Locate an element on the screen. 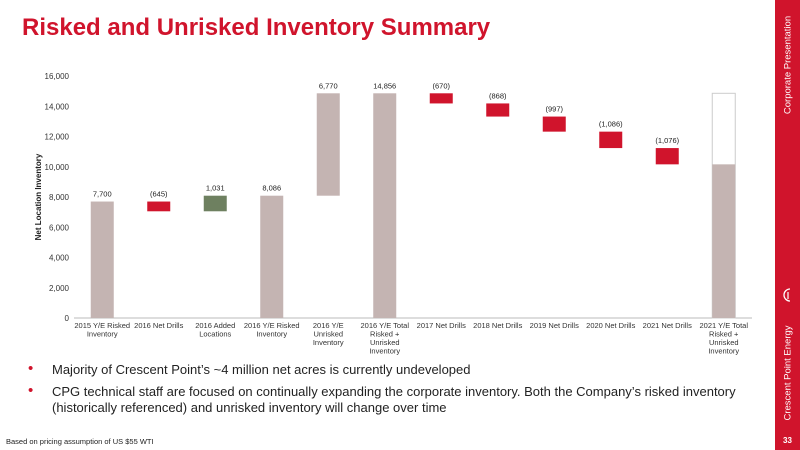  data-label: (997) is located at coordinates (554, 109).